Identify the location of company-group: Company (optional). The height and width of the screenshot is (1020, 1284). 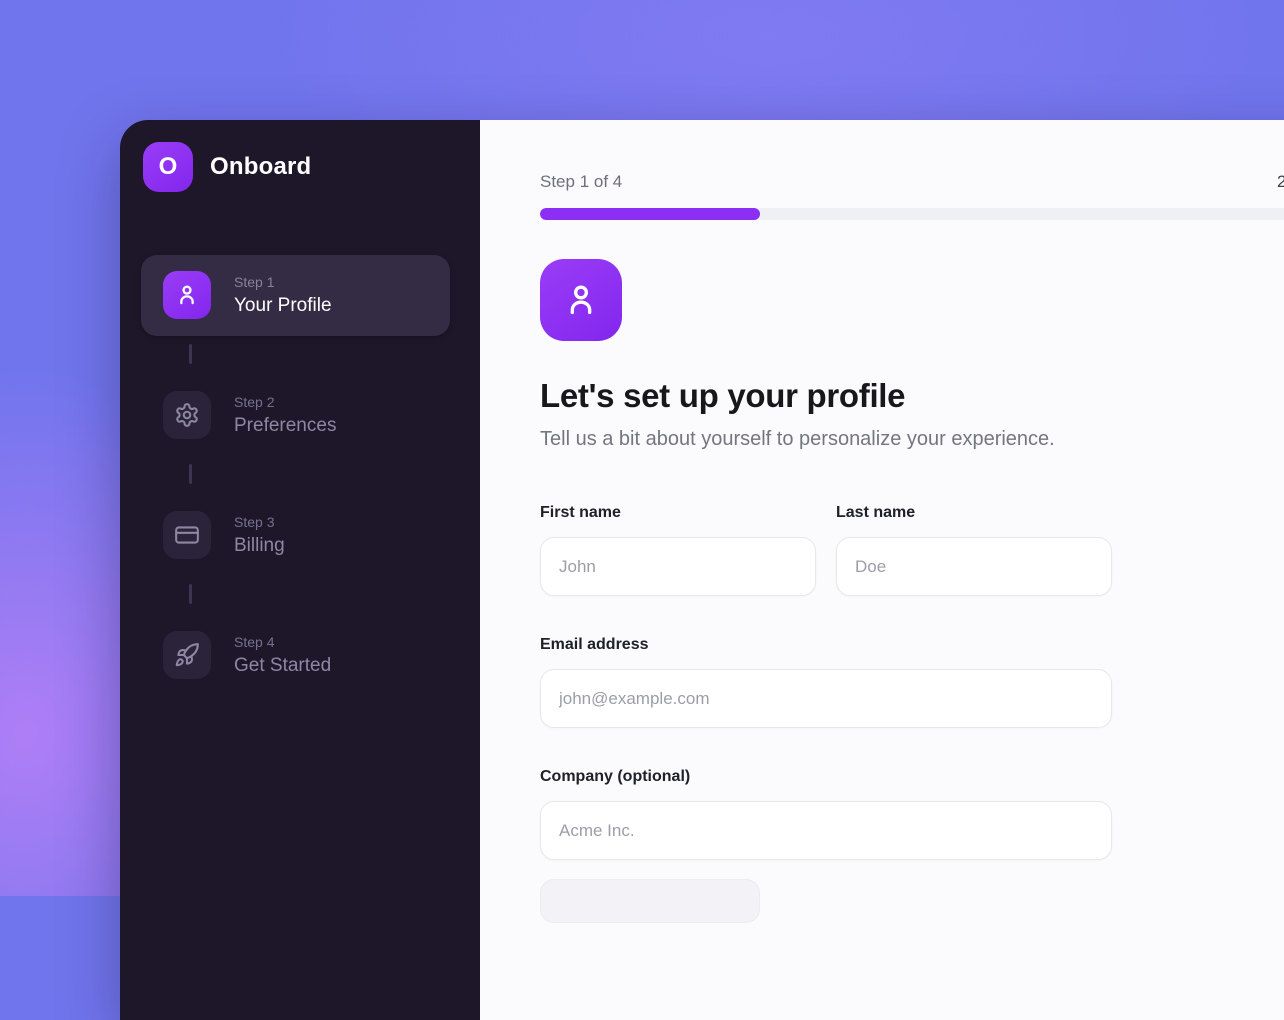
(912, 814).